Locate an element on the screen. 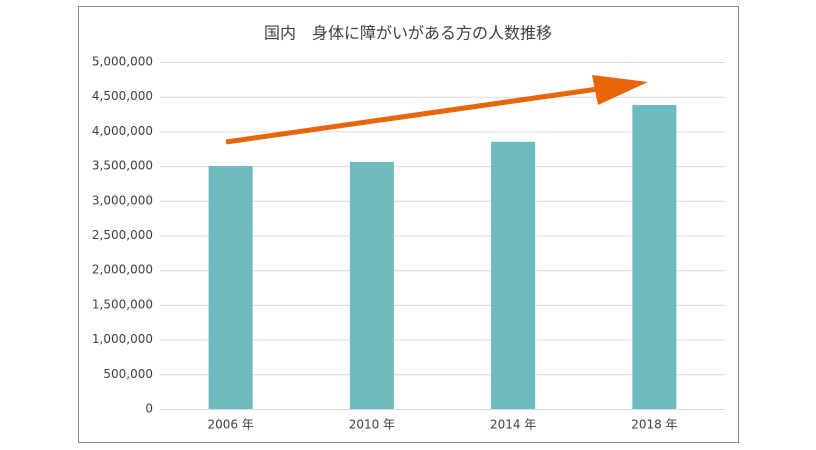  y-tick-label: 2,000,000 is located at coordinates (122, 270).